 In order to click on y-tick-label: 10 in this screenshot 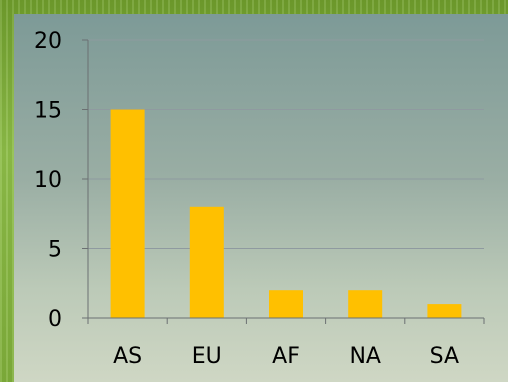, I will do `click(48, 180)`.